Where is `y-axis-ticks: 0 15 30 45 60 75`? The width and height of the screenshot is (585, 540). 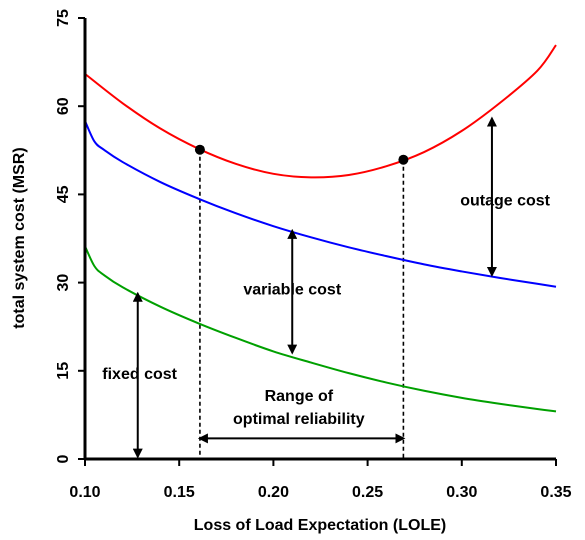 y-axis-ticks: 0 15 30 45 60 75 is located at coordinates (70, 236).